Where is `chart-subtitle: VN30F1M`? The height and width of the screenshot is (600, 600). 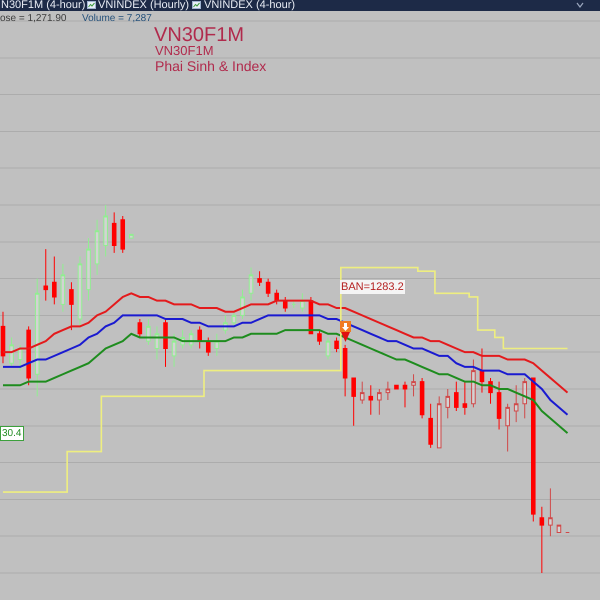
chart-subtitle: VN30F1M is located at coordinates (184, 50).